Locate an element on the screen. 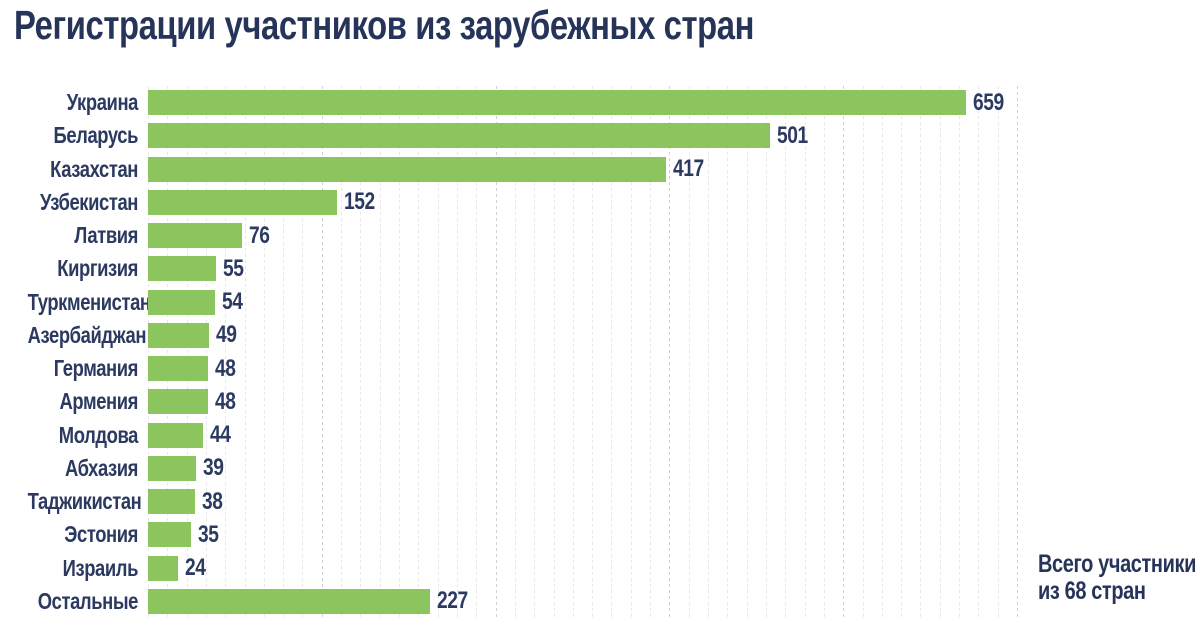 The image size is (1200, 631). category-label: Армения is located at coordinates (99, 401).